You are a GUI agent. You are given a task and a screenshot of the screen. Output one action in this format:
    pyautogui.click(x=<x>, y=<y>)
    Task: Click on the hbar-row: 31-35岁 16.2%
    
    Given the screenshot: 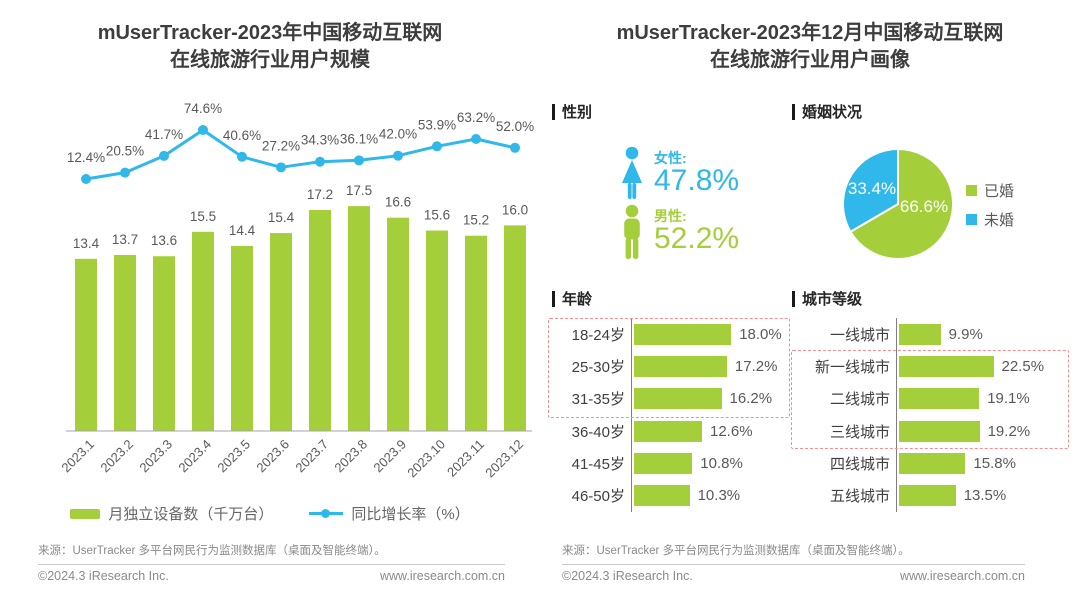 What is the action you would take?
    pyautogui.click(x=669, y=398)
    